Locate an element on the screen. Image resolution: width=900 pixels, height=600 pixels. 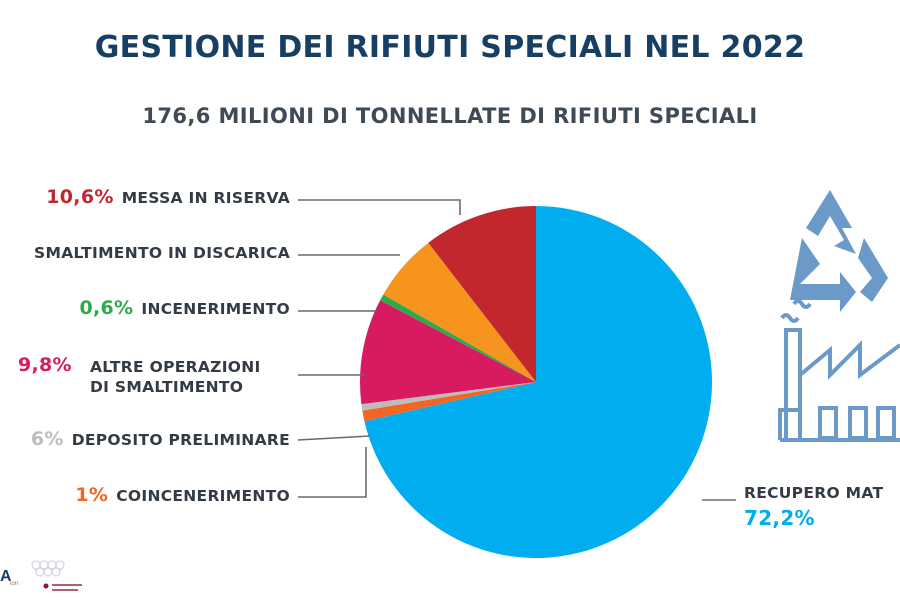
label-incenerimento: 0,6% INCENERIMENTO is located at coordinates (184, 308).